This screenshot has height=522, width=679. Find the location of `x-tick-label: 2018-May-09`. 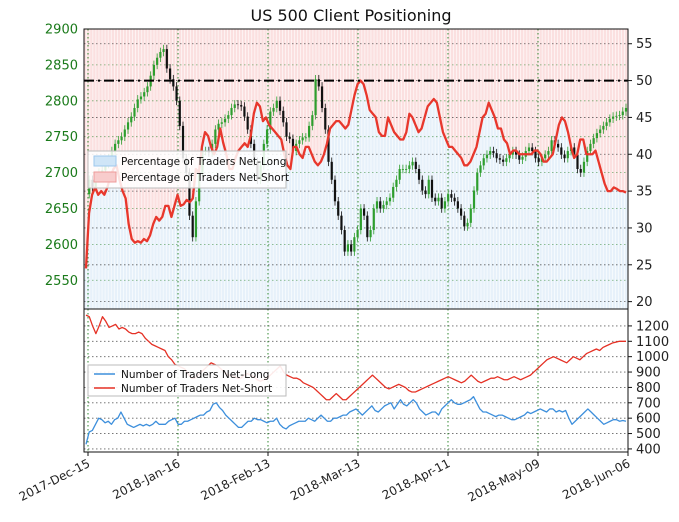

x-tick-label: 2018-May-09 is located at coordinates (504, 480).